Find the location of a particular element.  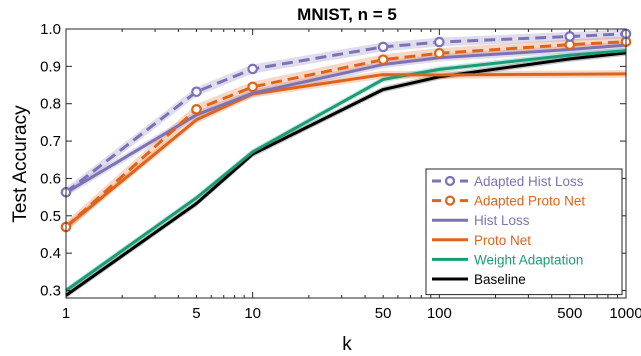

x-tick-label: 10 is located at coordinates (252, 313).